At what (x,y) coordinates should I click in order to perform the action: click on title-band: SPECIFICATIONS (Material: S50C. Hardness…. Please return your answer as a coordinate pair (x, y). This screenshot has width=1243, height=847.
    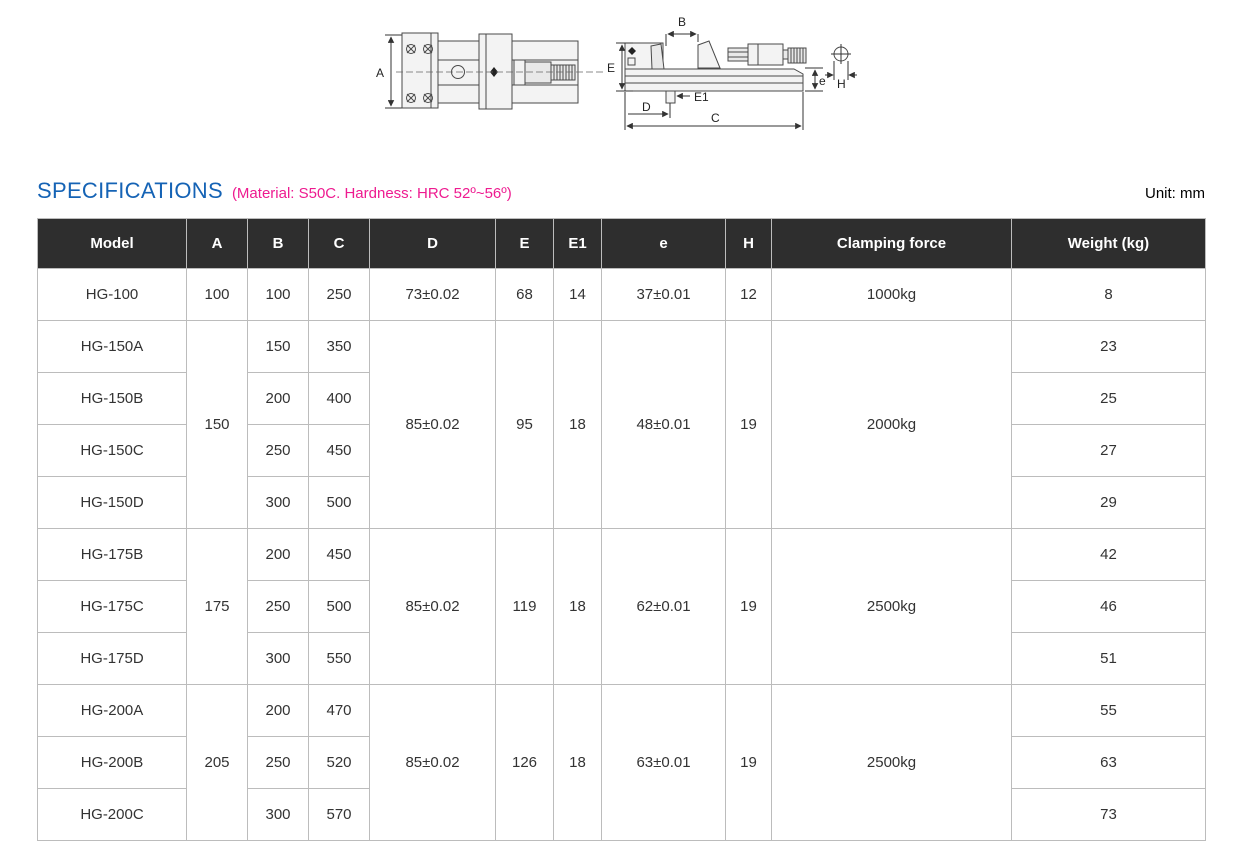
    Looking at the image, I should click on (621, 191).